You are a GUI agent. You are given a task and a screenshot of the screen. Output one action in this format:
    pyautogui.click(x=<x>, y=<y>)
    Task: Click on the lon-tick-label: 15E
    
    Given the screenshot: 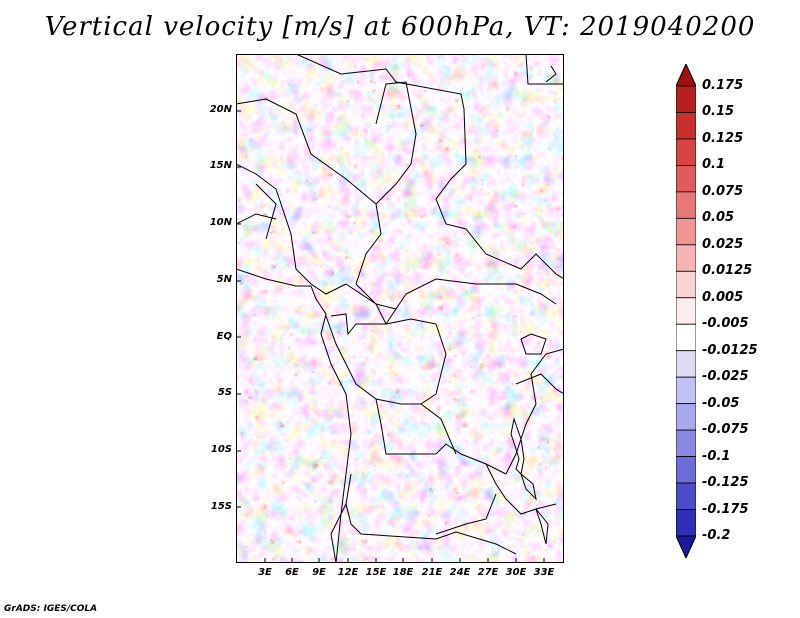 What is the action you would take?
    pyautogui.click(x=376, y=572)
    